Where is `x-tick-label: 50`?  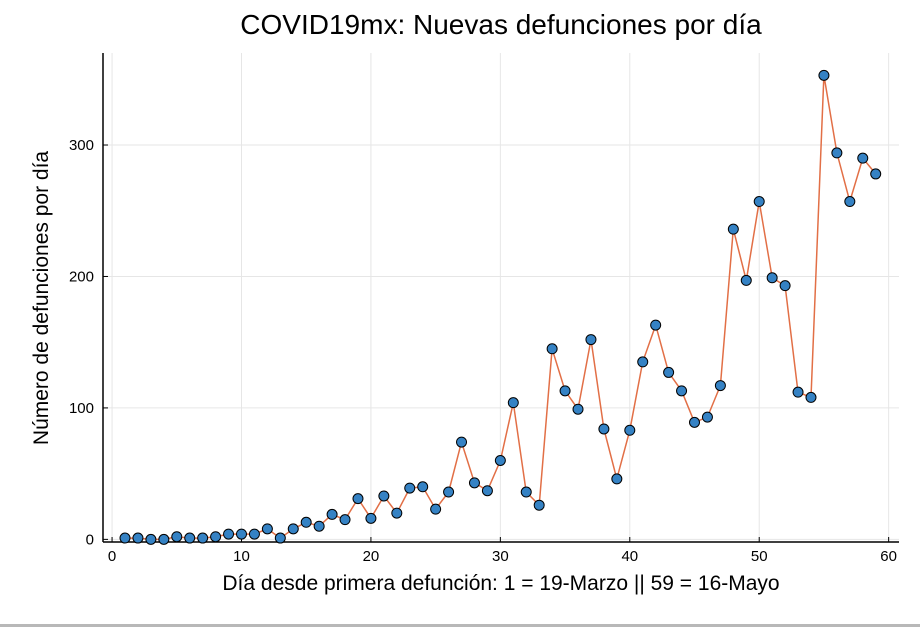 x-tick-label: 50 is located at coordinates (759, 556).